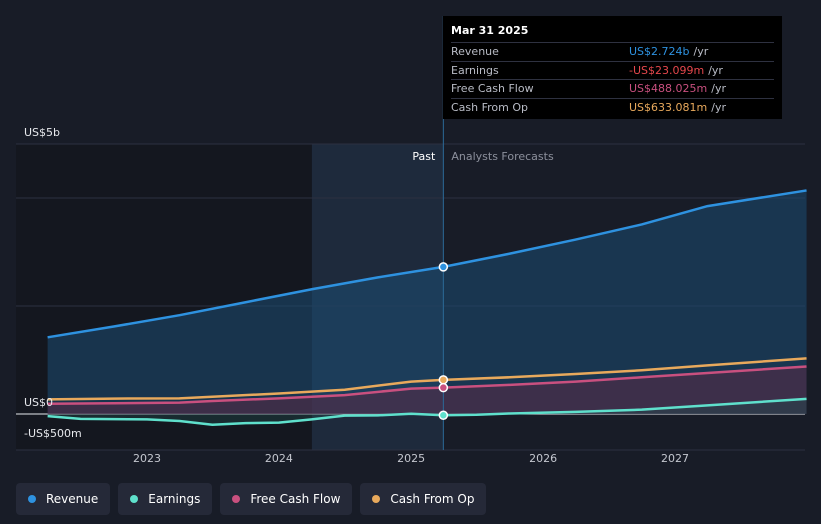 The height and width of the screenshot is (524, 821). What do you see at coordinates (295, 499) in the screenshot?
I see `legend-label: Free Cash Flow` at bounding box center [295, 499].